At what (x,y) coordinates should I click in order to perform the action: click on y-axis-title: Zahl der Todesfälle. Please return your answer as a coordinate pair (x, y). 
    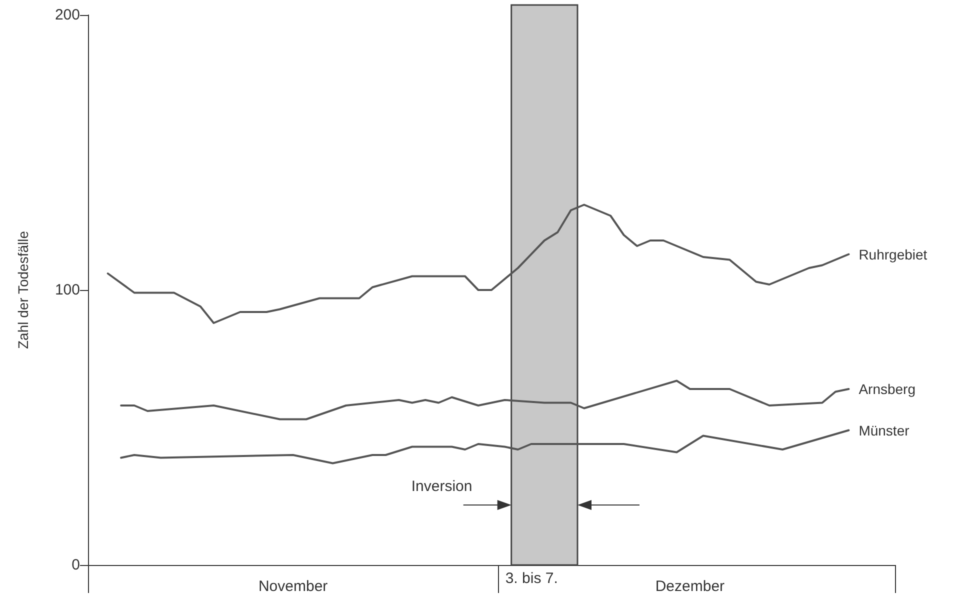
    Looking at the image, I should click on (23, 290).